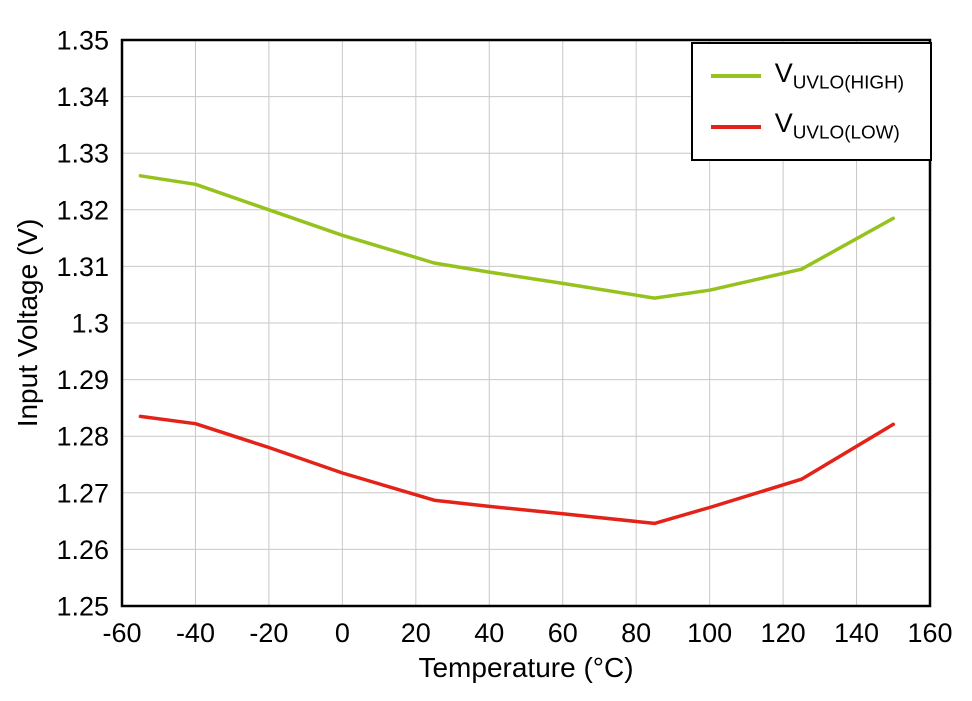  I want to click on y-tick-label: 1.29, so click(82, 380).